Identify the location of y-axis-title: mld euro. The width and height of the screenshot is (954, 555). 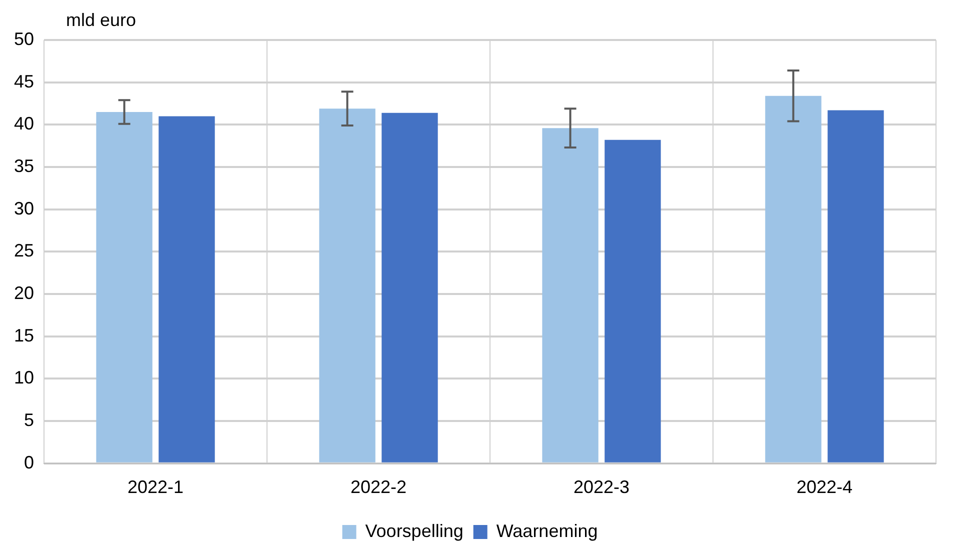
(101, 20).